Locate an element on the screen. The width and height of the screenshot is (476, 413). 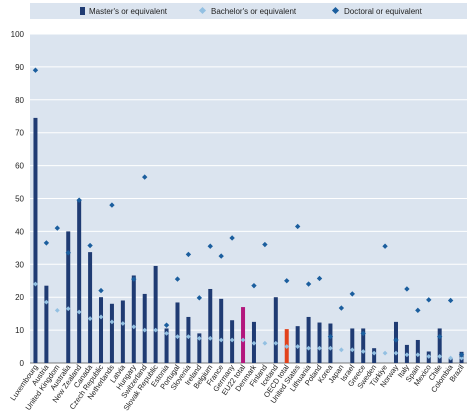
y-tick-label: 10 is located at coordinates (19, 330).